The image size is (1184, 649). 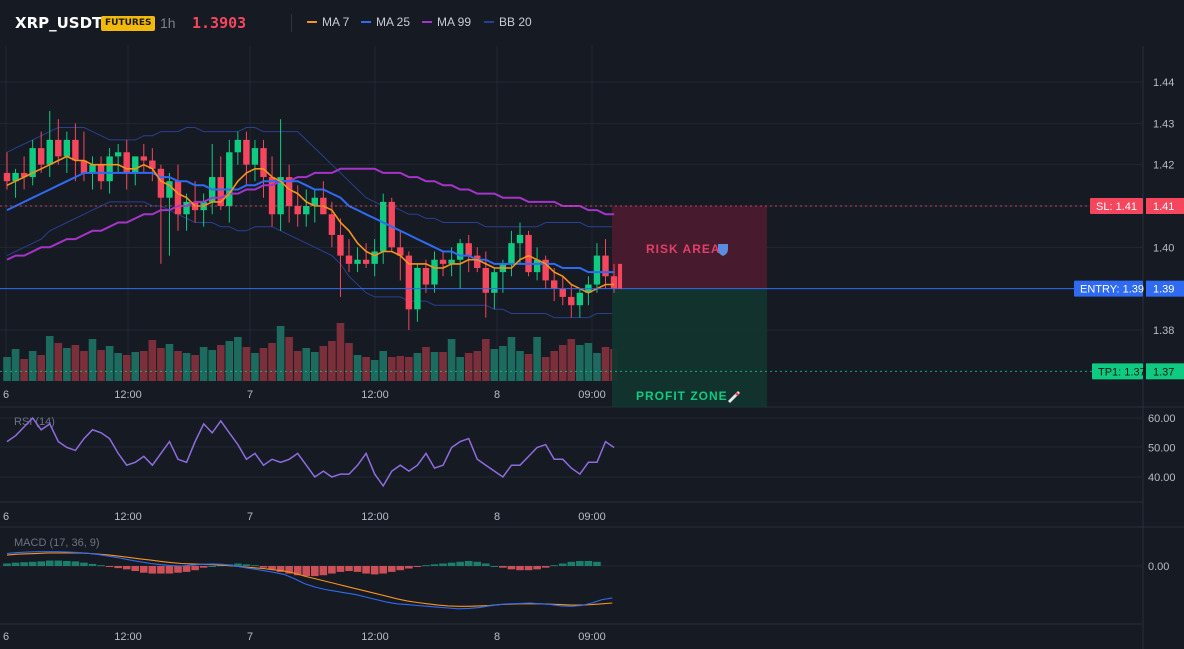 I want to click on rsi-pane: RSI (14) 60.00 50.00 40.00, so click(x=591, y=450).